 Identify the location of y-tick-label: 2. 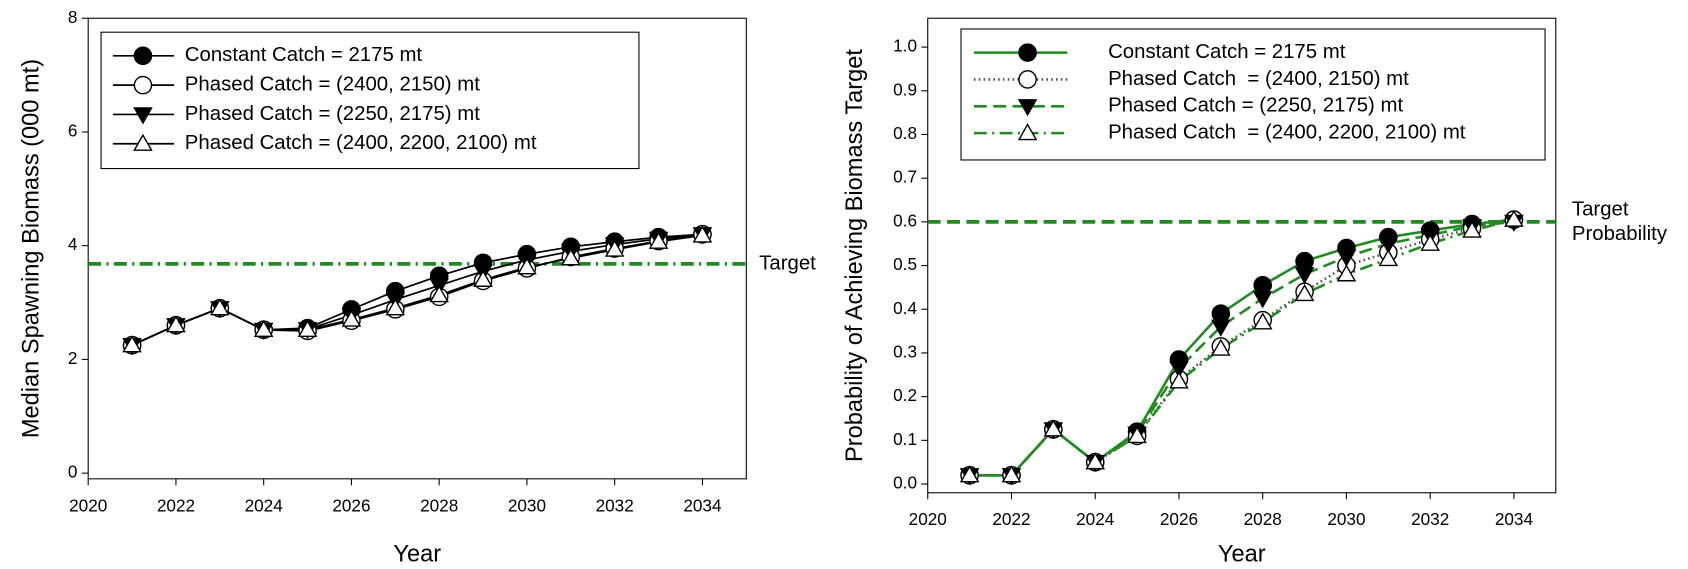
(73, 358).